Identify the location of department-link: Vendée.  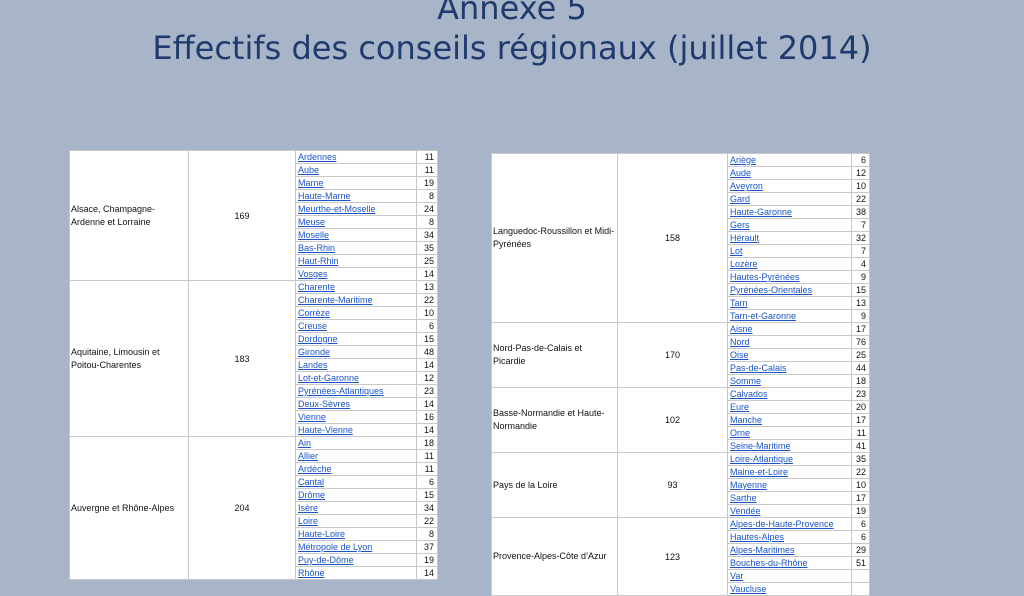
(745, 511).